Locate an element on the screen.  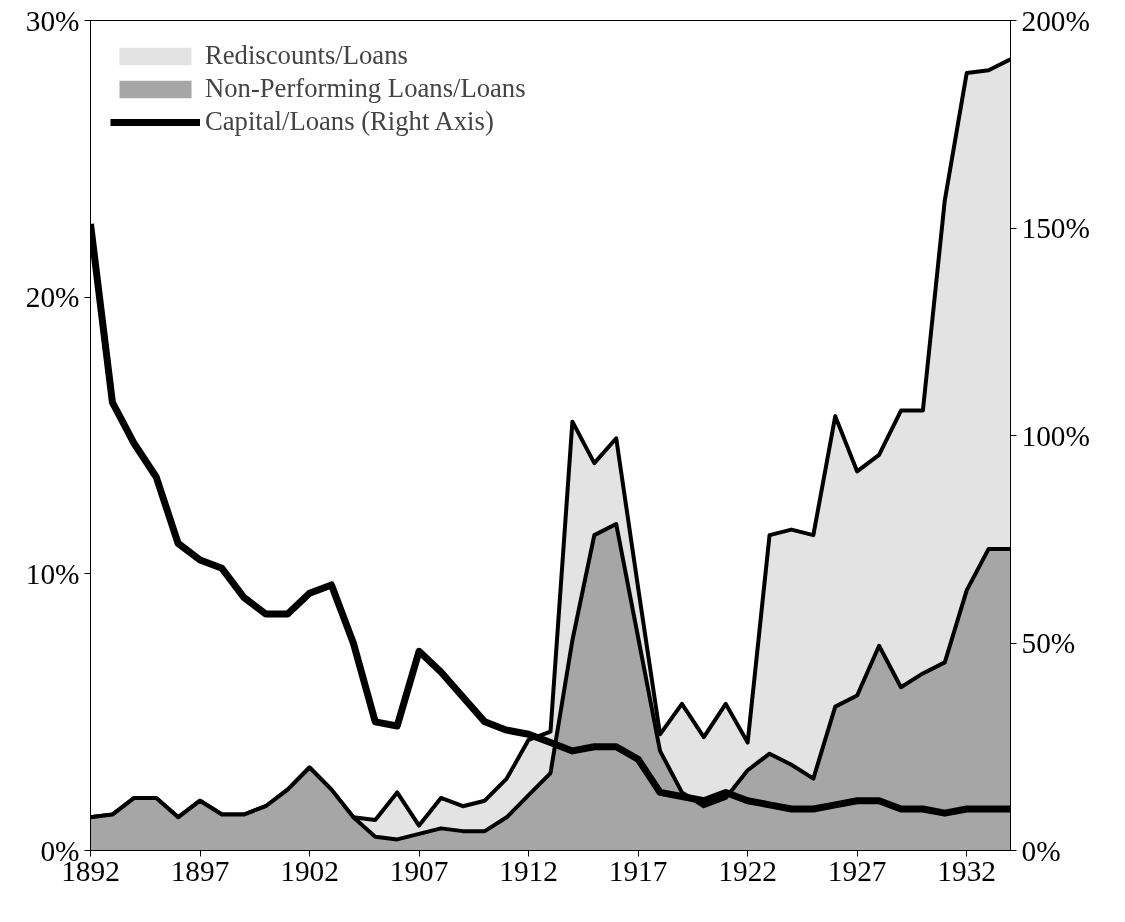
y2-tick-label: 50% is located at coordinates (1048, 643).